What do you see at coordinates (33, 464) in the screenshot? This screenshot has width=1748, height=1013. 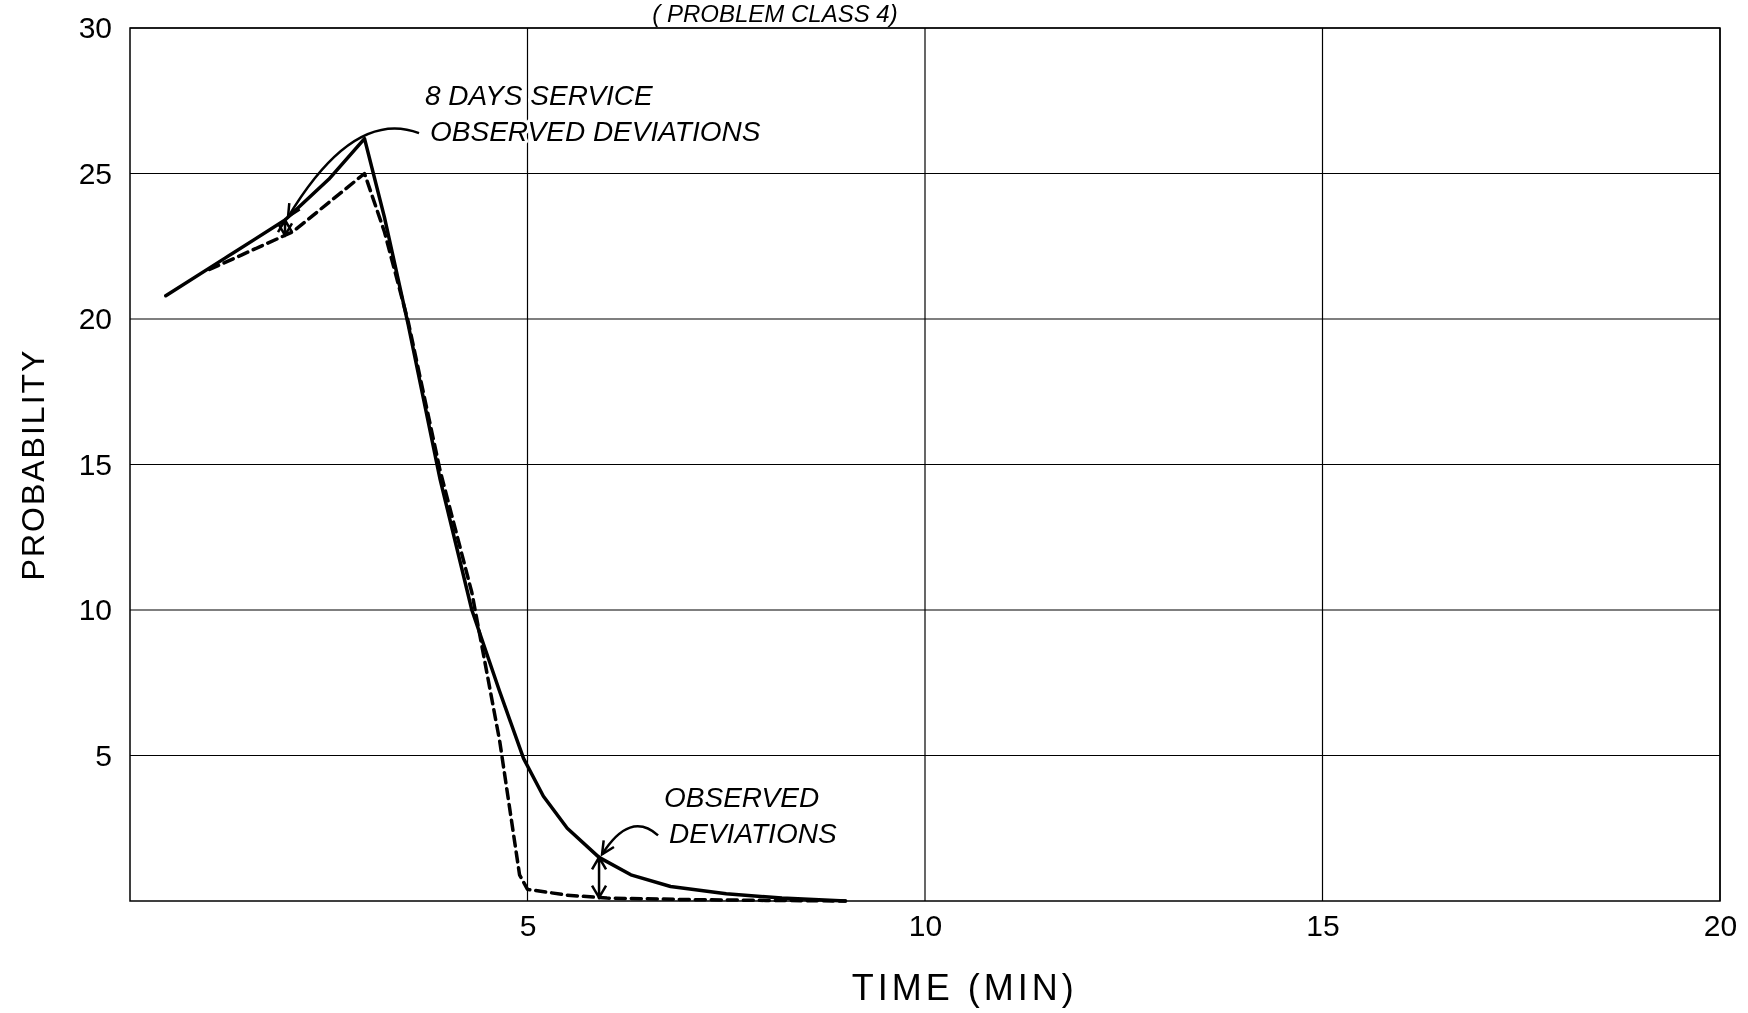 I see `y-axis-title: PROBABILITY` at bounding box center [33, 464].